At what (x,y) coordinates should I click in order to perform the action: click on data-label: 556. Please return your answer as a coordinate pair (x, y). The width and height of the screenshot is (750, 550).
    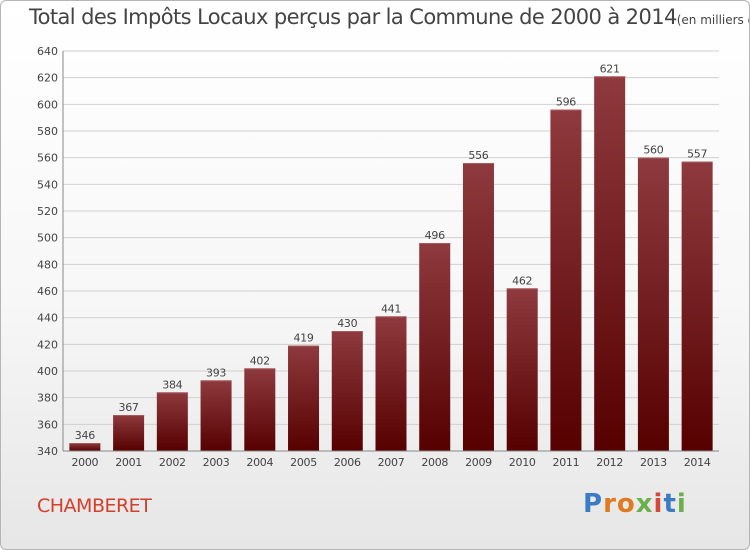
    Looking at the image, I should click on (478, 155).